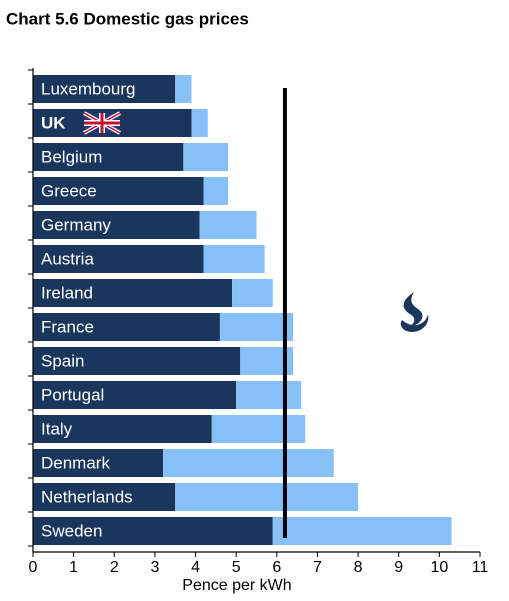 Image resolution: width=509 pixels, height=601 pixels. What do you see at coordinates (33, 567) in the screenshot?
I see `x-tick-label: 0` at bounding box center [33, 567].